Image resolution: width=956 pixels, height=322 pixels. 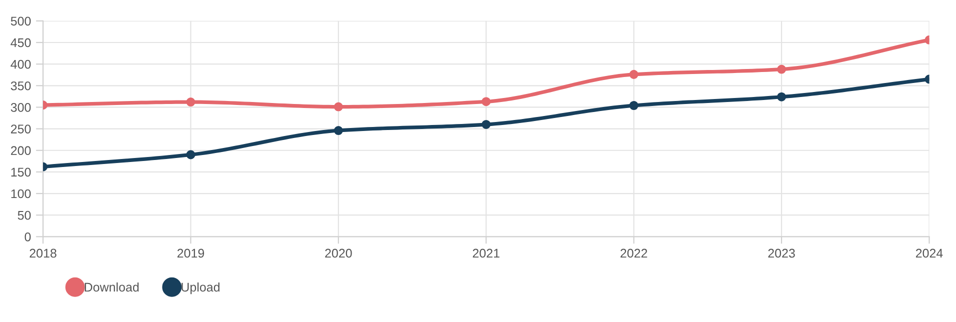 I want to click on y-tick-label: 300, so click(x=20, y=107).